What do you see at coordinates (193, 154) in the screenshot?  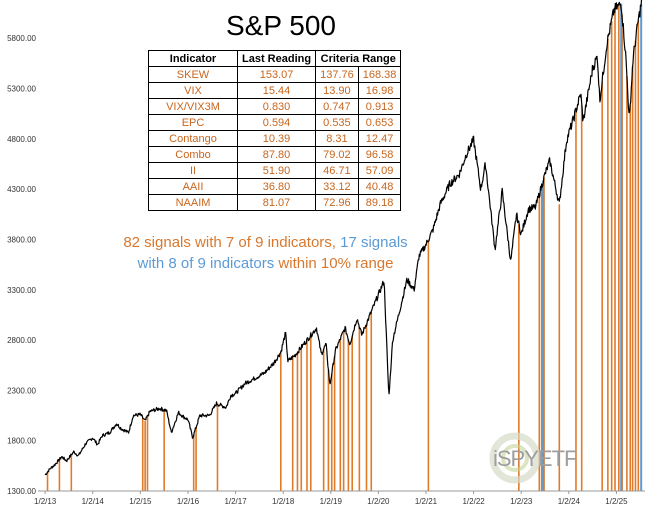 I see `cell-indicator: Combo` at bounding box center [193, 154].